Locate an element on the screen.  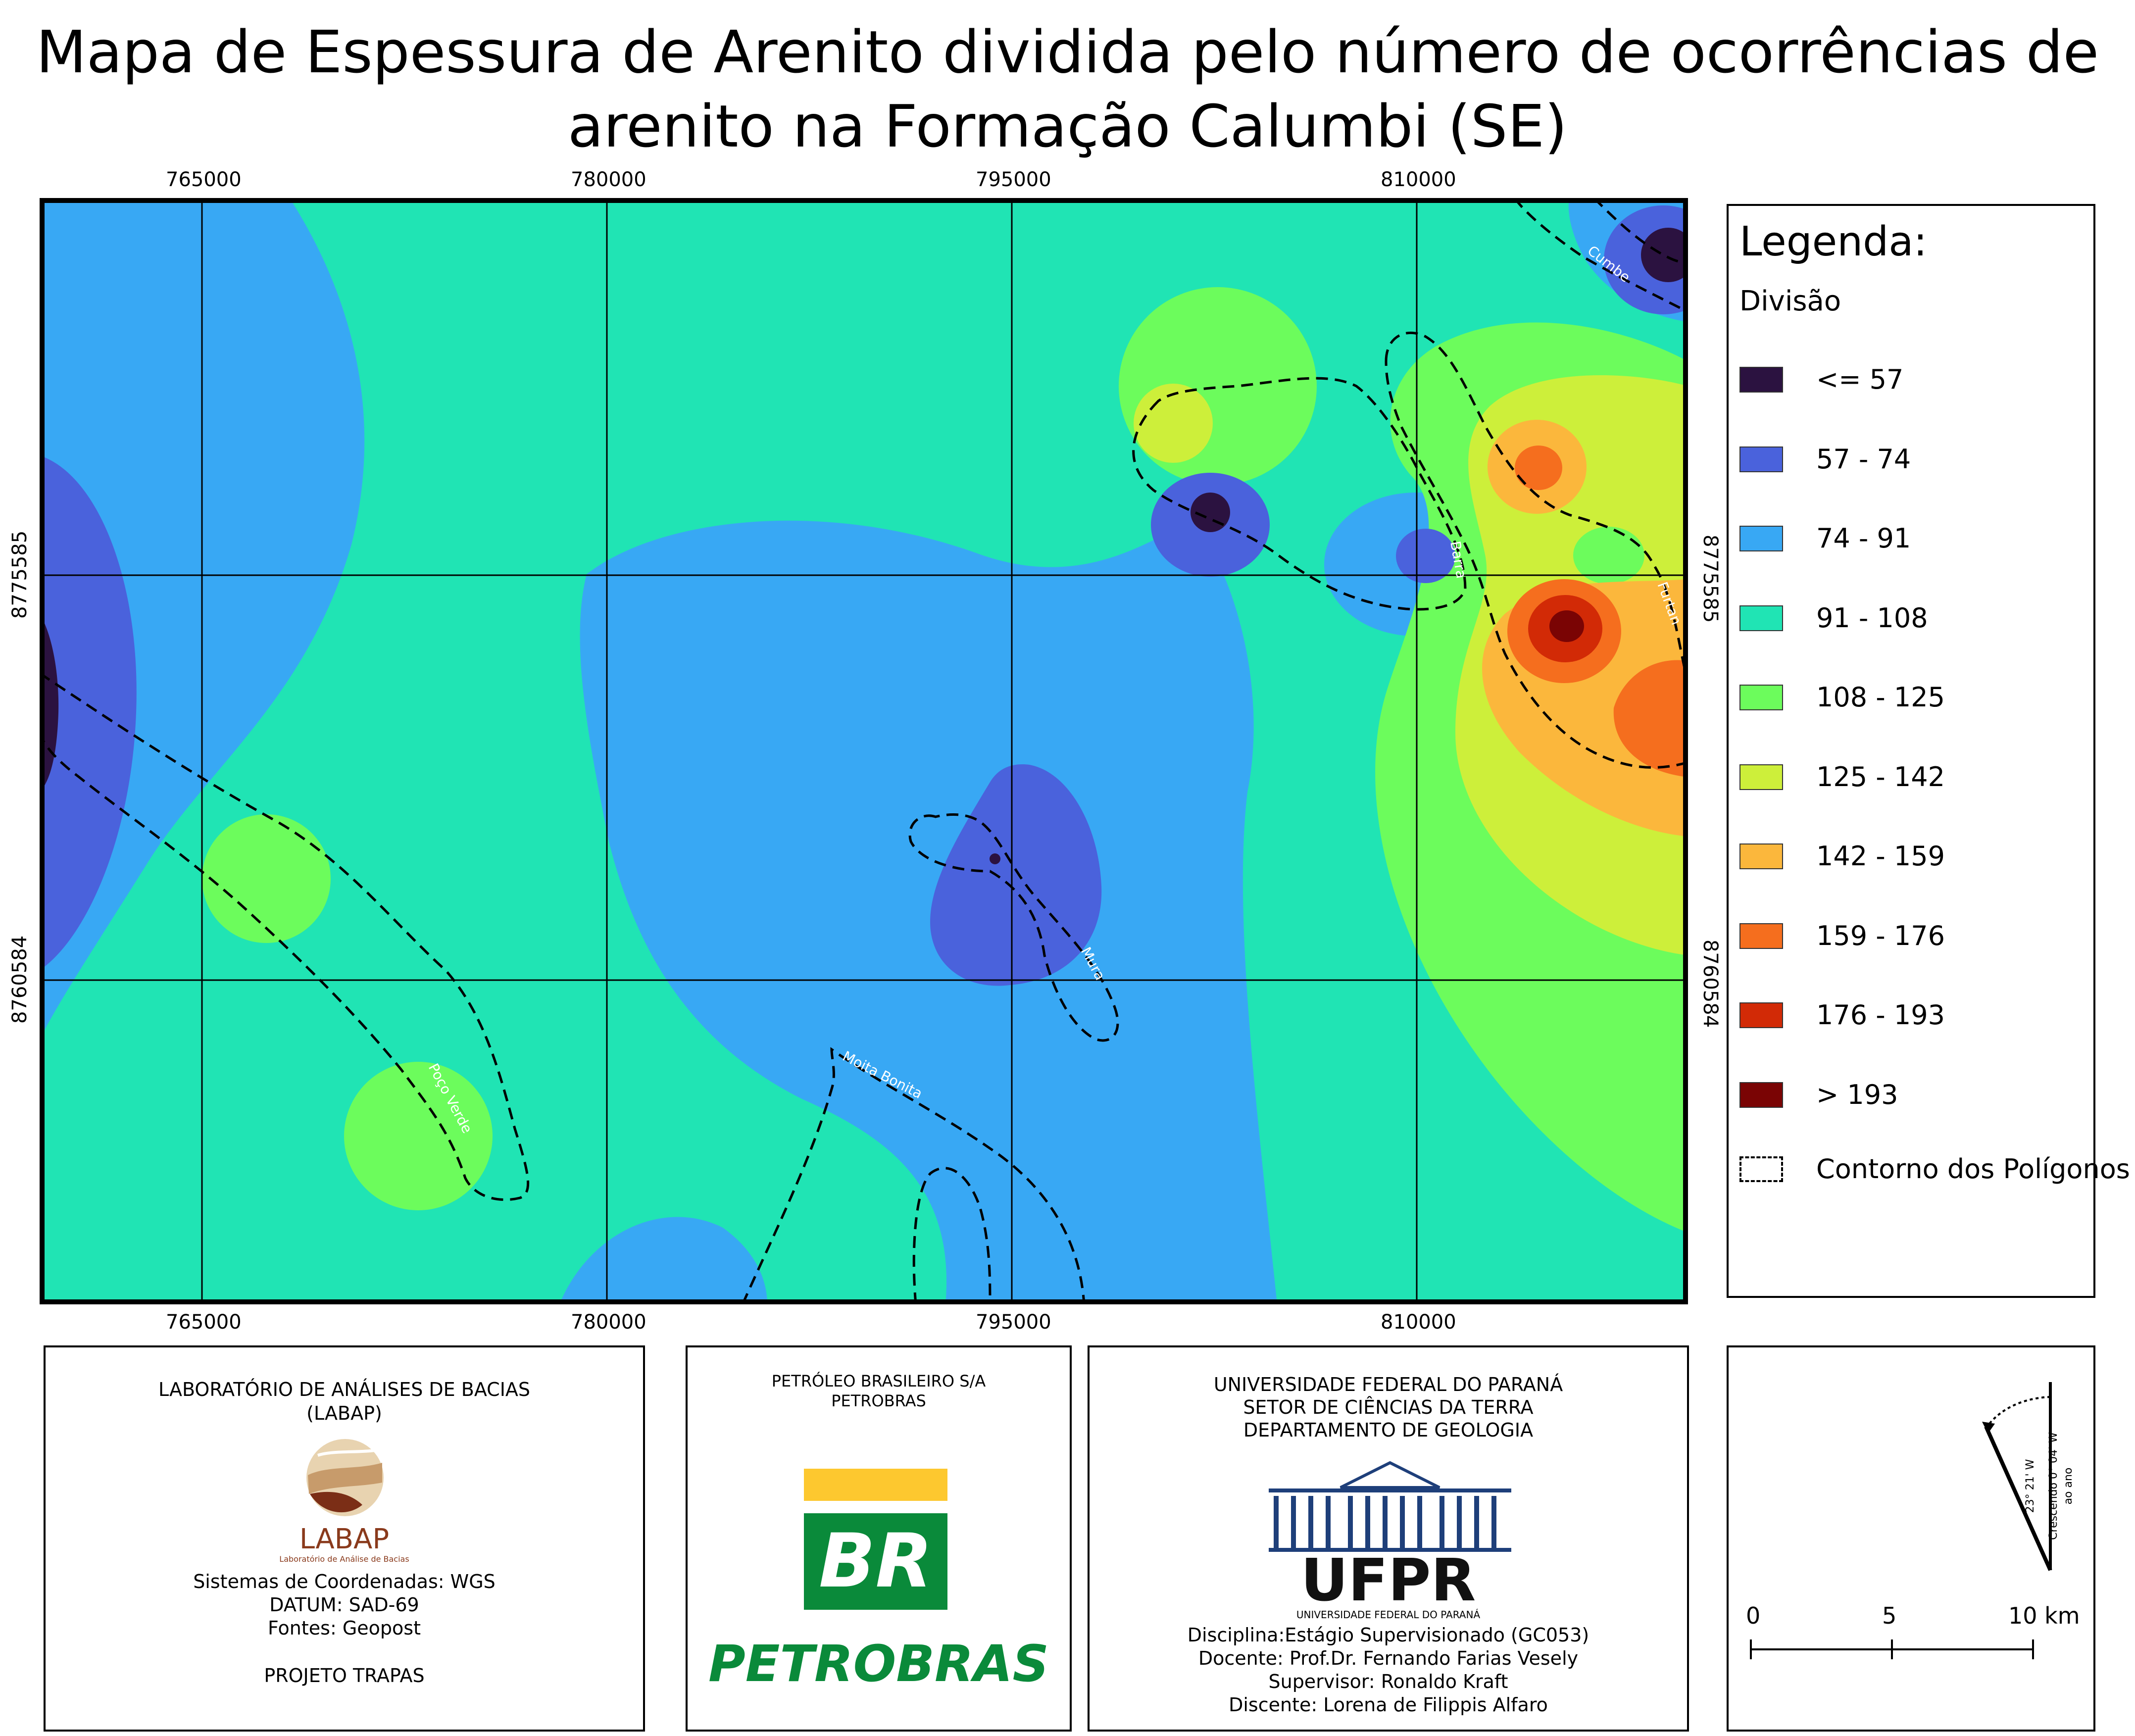
x-tick-bottom-4: 810000 is located at coordinates (1419, 1322).